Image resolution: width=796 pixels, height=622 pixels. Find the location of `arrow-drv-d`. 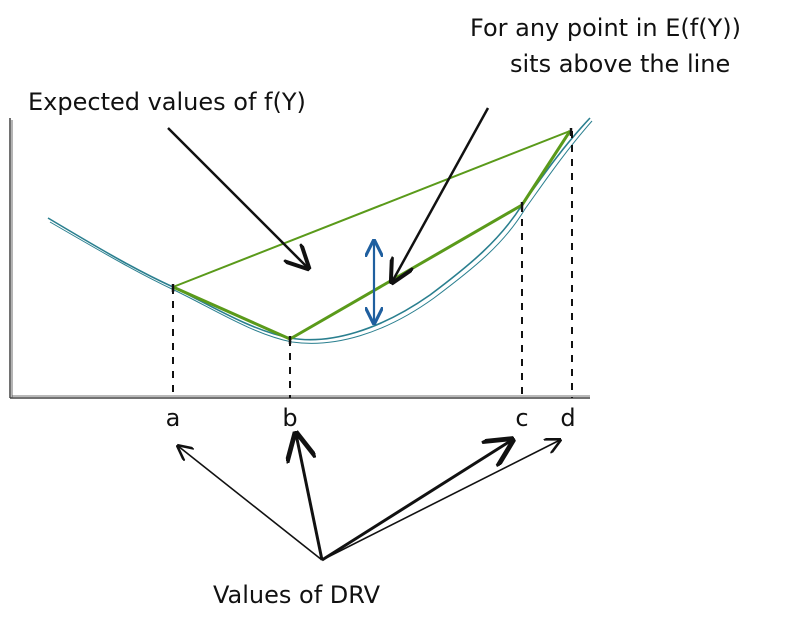

arrow-drv-d is located at coordinates (440, 500).